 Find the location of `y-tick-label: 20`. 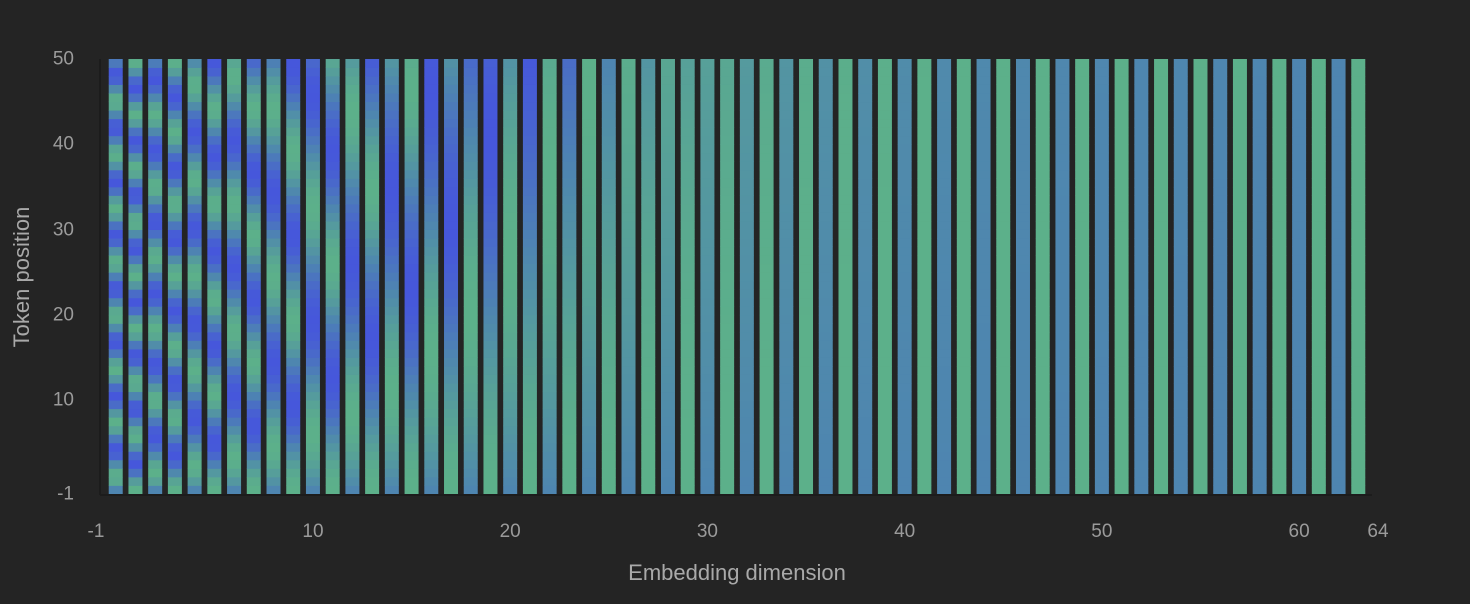

y-tick-label: 20 is located at coordinates (63, 315).